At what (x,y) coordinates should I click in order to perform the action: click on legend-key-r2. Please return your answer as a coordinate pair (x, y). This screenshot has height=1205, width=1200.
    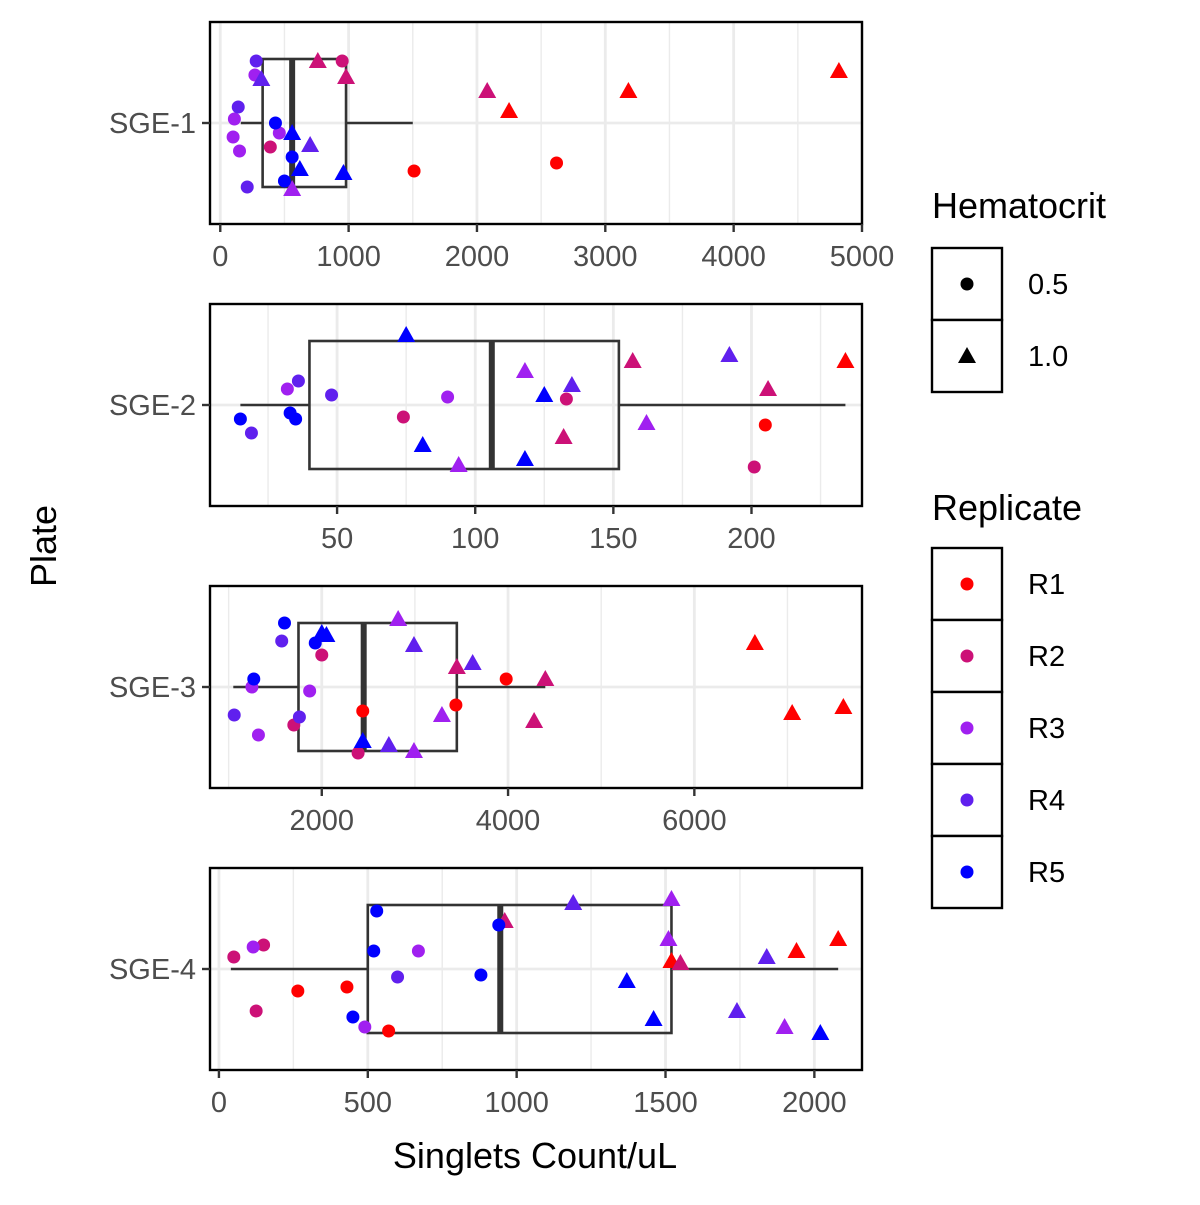
    Looking at the image, I should click on (967, 656).